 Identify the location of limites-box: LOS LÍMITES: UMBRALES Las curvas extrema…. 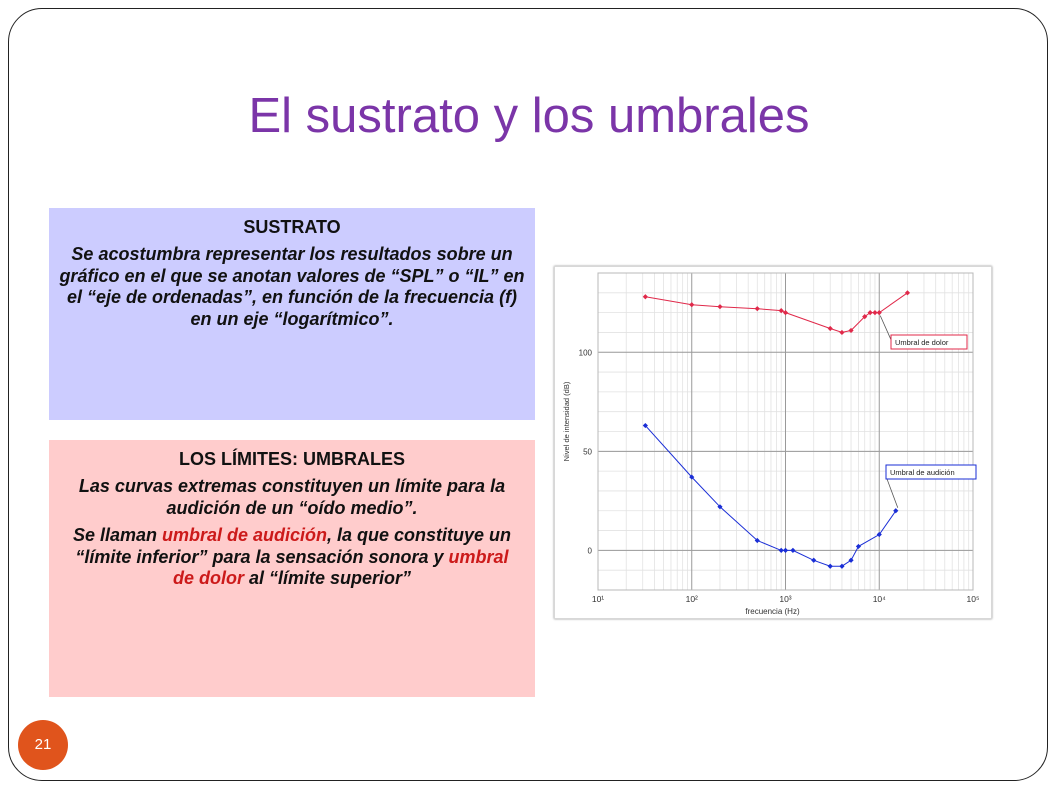
(292, 568).